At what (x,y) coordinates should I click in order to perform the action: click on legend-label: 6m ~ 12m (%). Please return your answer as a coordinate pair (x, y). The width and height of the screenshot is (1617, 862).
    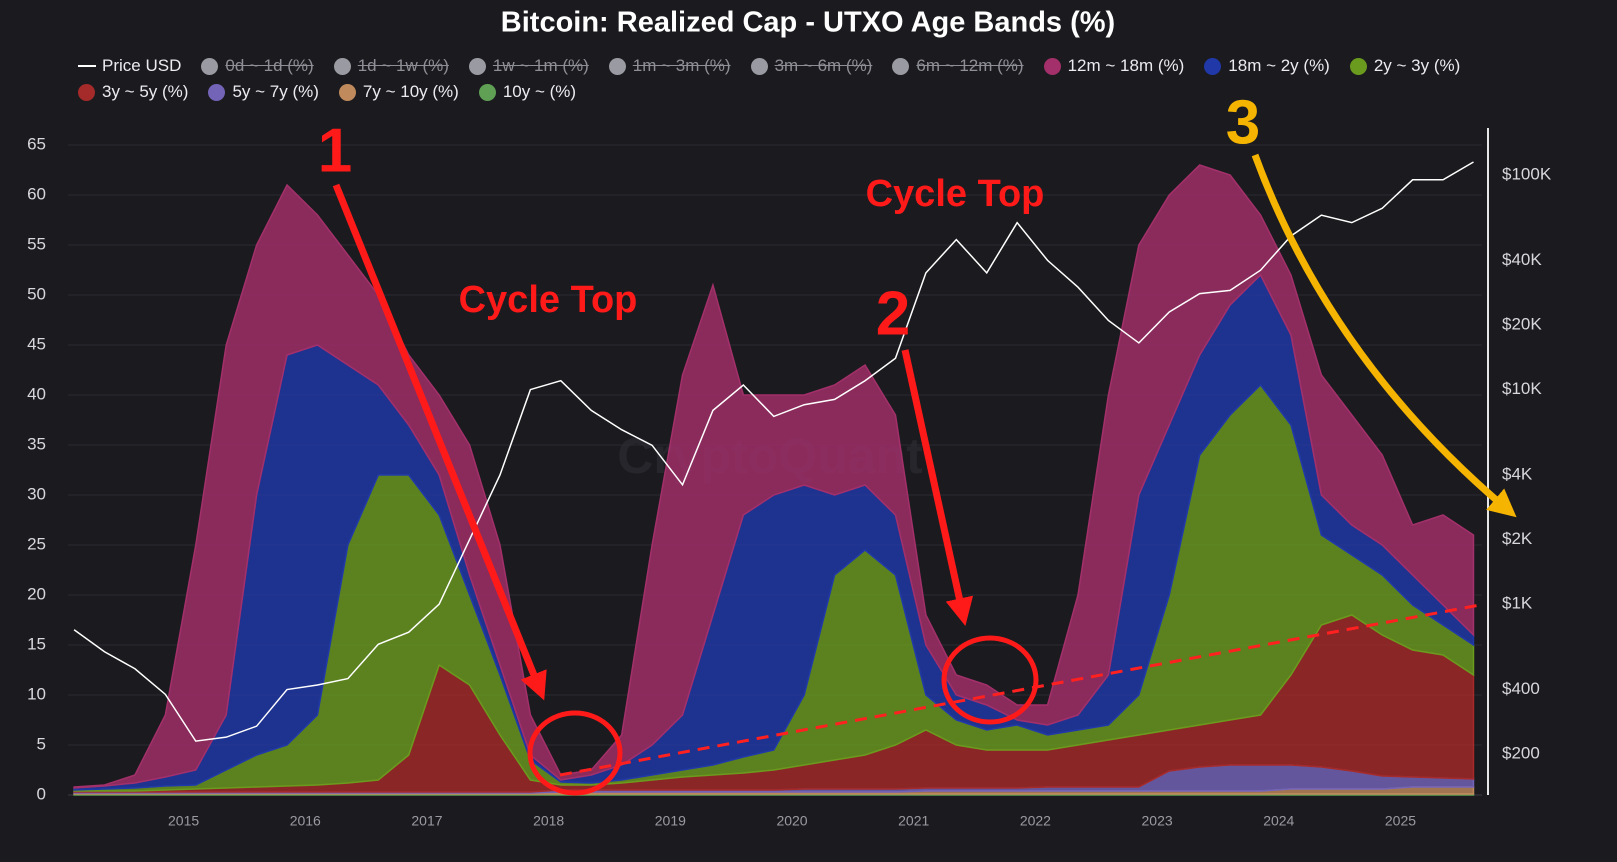
    Looking at the image, I should click on (970, 65).